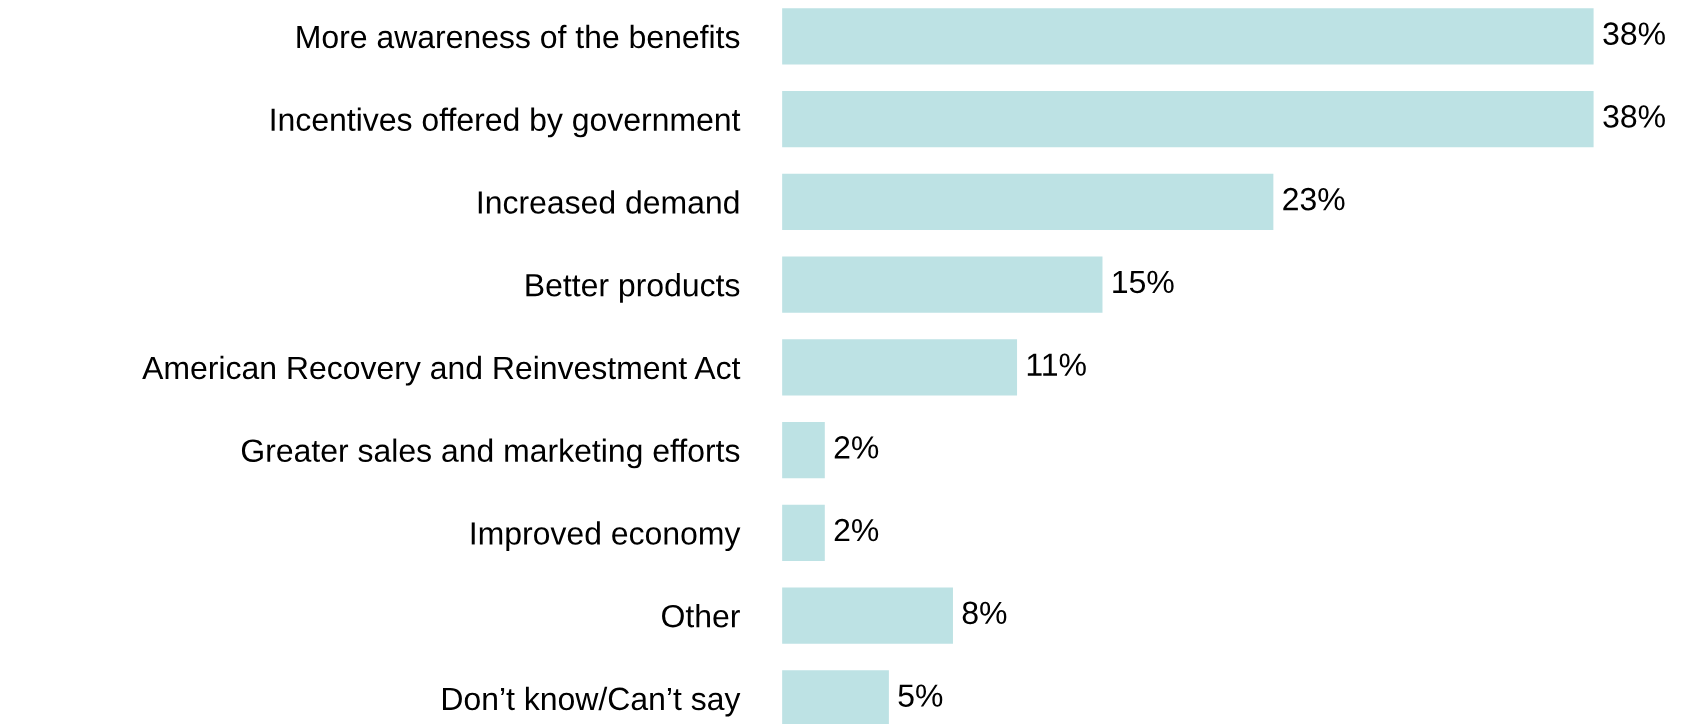 This screenshot has height=724, width=1691. Describe the element at coordinates (1143, 282) in the screenshot. I see `data-label: 15%` at that location.